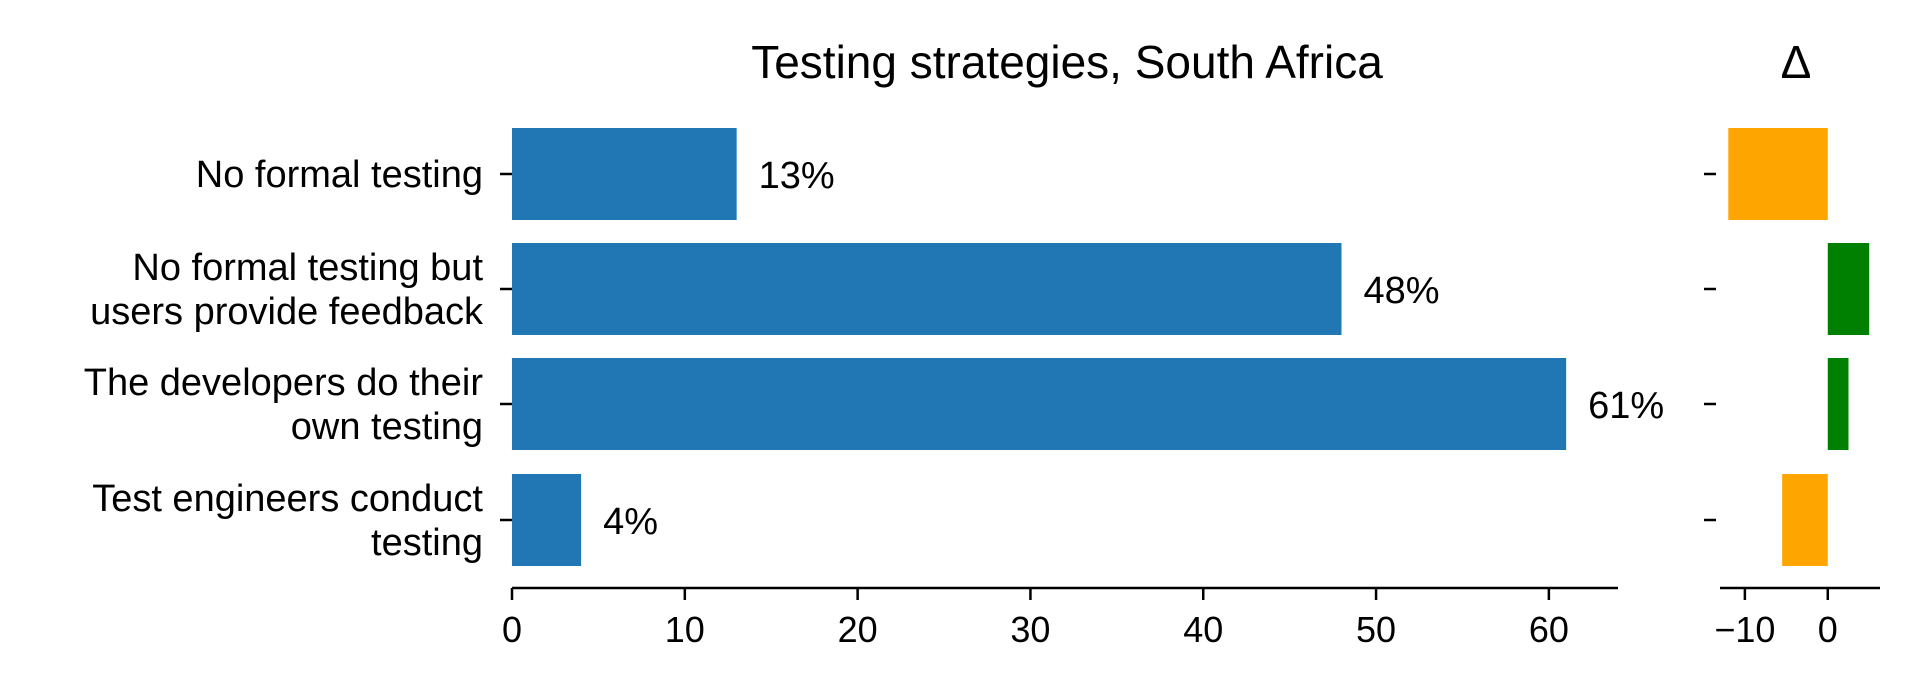  What do you see at coordinates (1376, 629) in the screenshot?
I see `x-tick-label-5: 50` at bounding box center [1376, 629].